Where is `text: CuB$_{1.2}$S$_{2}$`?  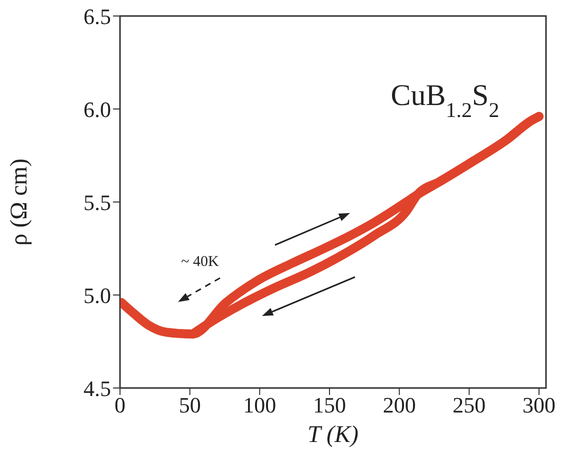
text: CuB$_{1.2}$S$_{2}$ is located at coordinates (445, 100).